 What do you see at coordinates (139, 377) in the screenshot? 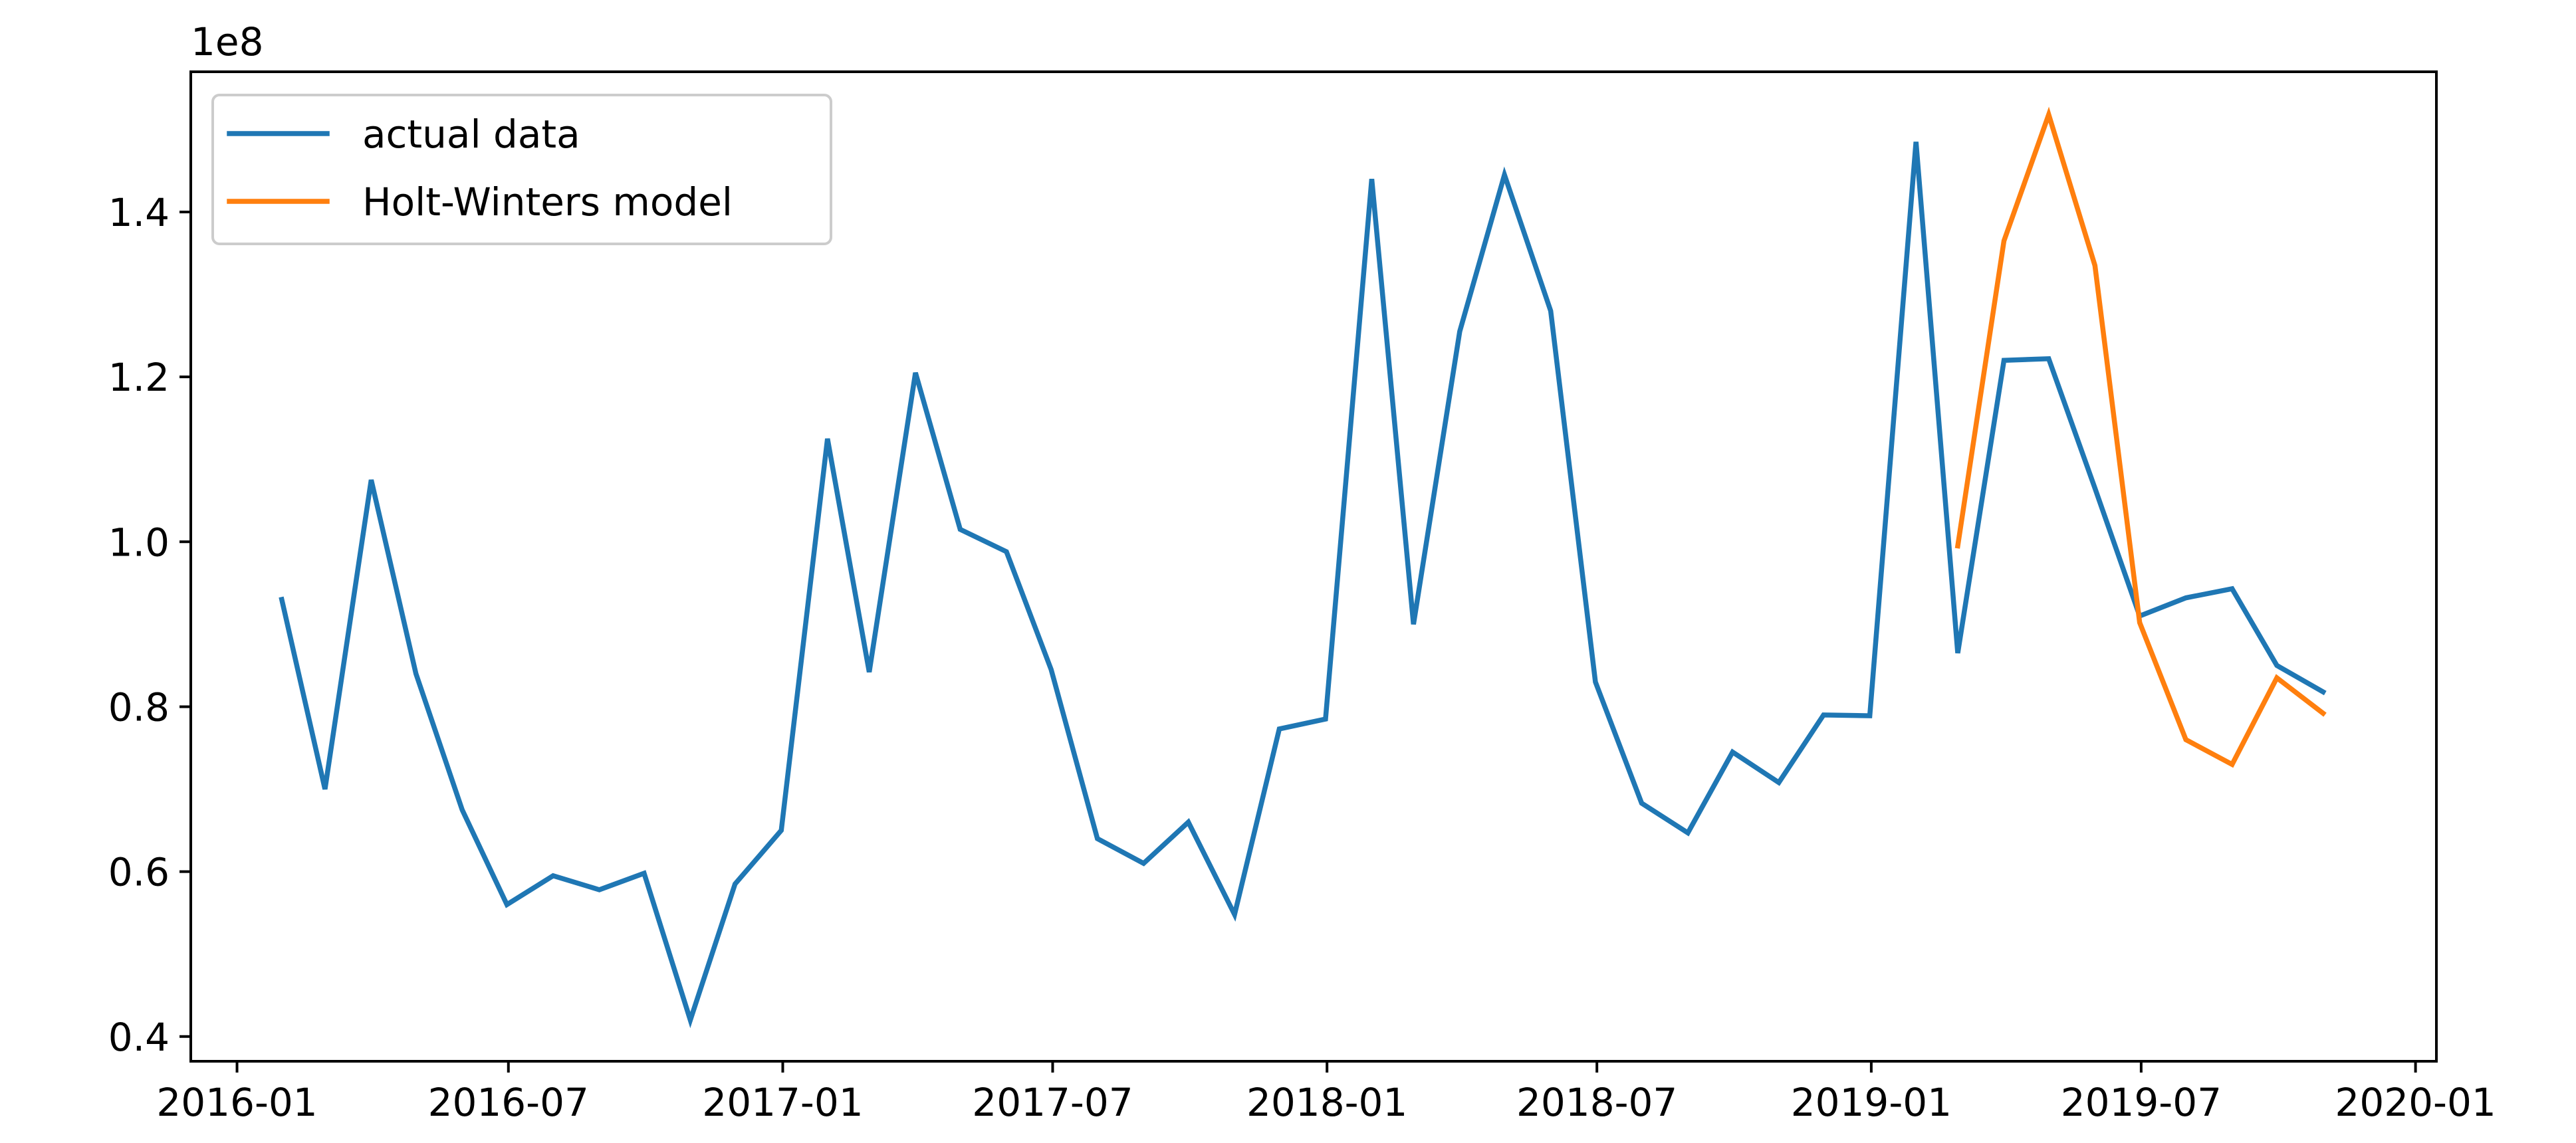
I see `y-tick-label: 1.2` at bounding box center [139, 377].